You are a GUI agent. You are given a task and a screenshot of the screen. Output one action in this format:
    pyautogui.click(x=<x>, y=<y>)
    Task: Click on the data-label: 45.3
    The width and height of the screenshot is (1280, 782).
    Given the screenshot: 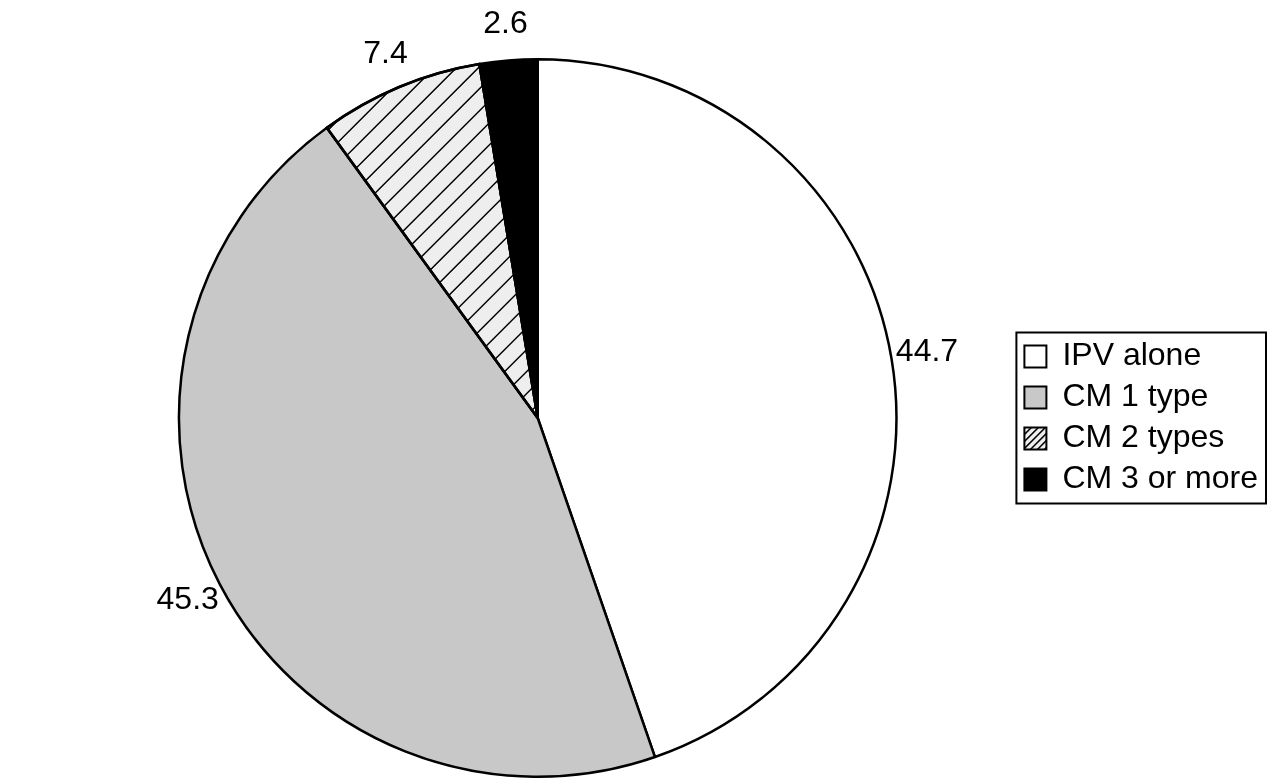 What is the action you would take?
    pyautogui.click(x=187, y=598)
    